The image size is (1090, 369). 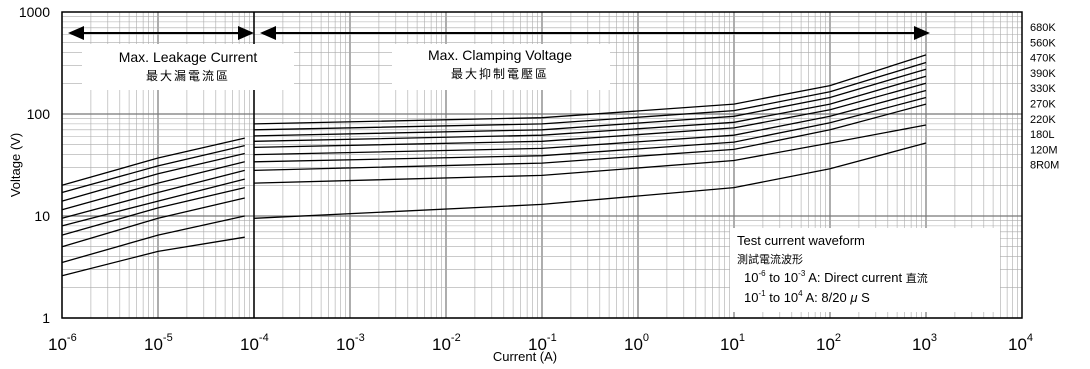 I want to click on series-470k-clamping, so click(x=590, y=102).